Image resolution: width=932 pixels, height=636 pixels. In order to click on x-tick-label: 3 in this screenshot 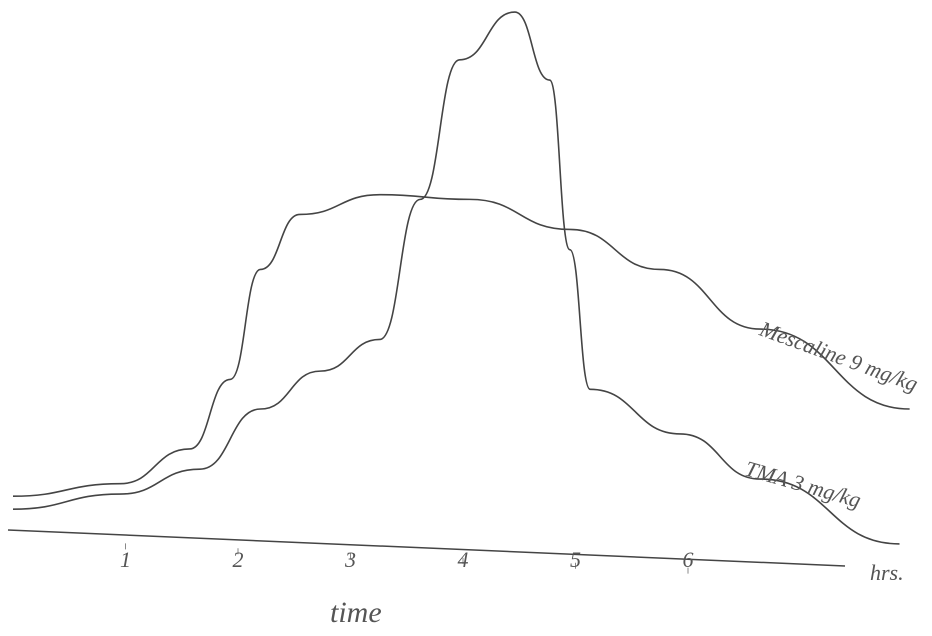, I will do `click(350, 559)`.